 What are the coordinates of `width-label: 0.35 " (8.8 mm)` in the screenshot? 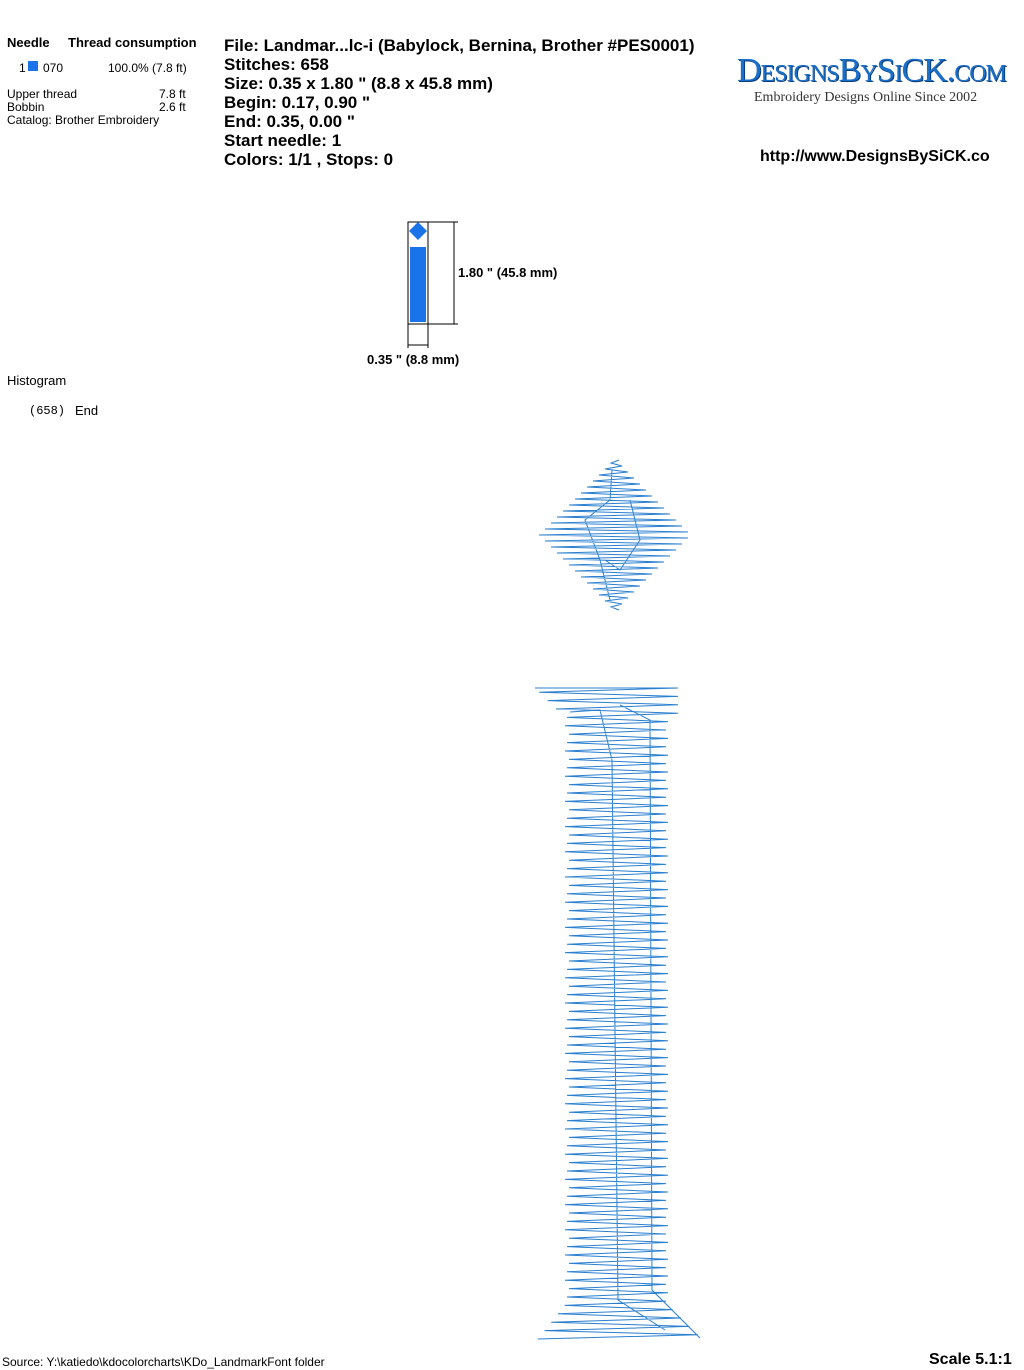 It's located at (413, 359).